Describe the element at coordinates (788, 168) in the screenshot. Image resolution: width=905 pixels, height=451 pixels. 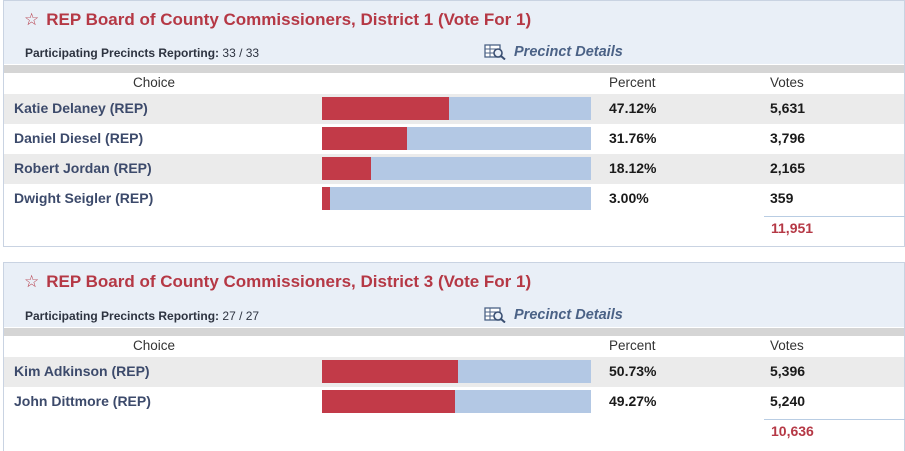
I see `candidate-votes: 2,165` at that location.